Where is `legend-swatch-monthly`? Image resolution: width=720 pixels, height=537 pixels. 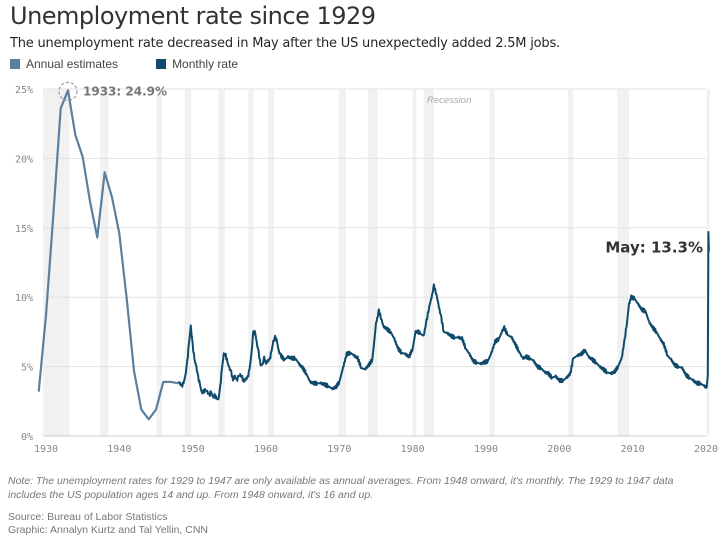 legend-swatch-monthly is located at coordinates (161, 64).